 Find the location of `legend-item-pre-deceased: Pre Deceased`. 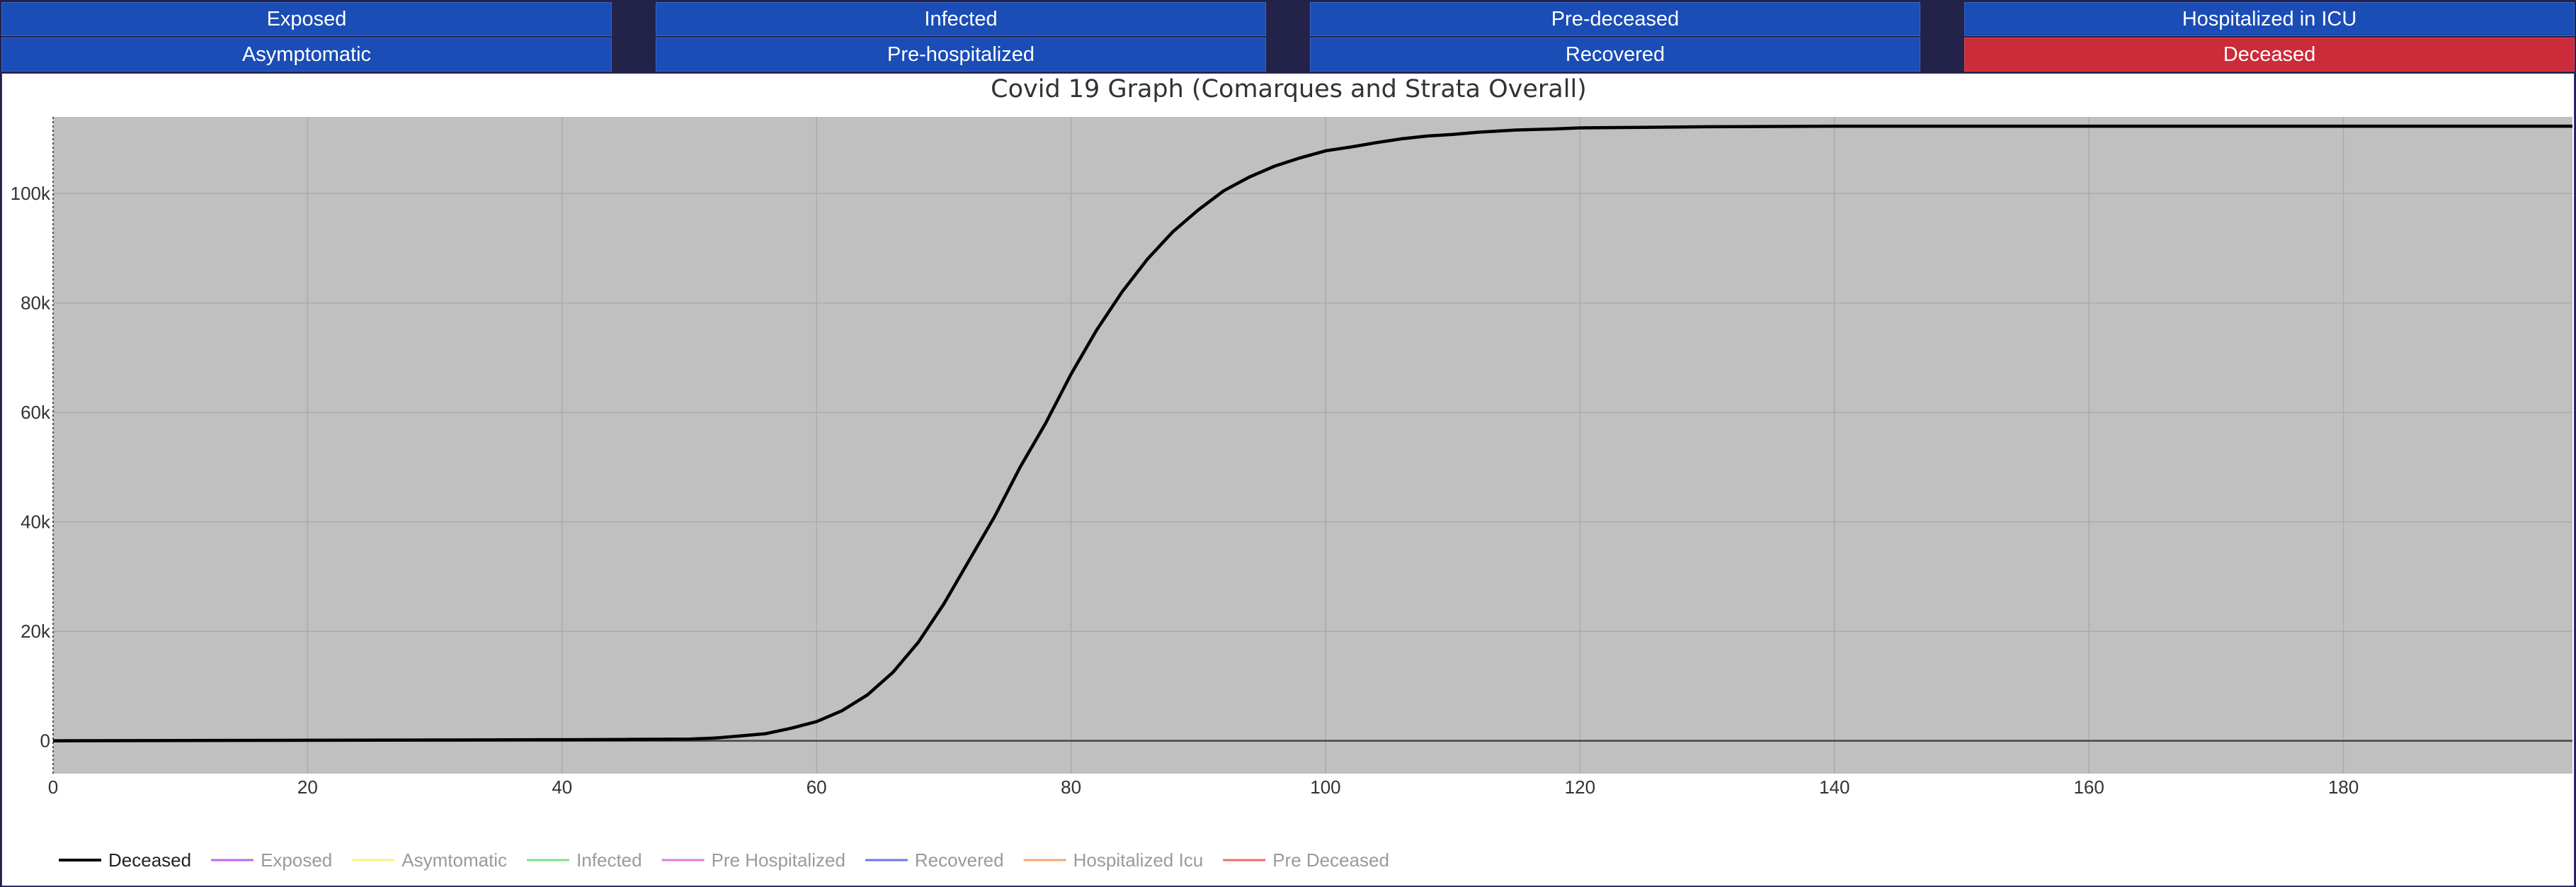

legend-item-pre-deceased: Pre Deceased is located at coordinates (1306, 860).